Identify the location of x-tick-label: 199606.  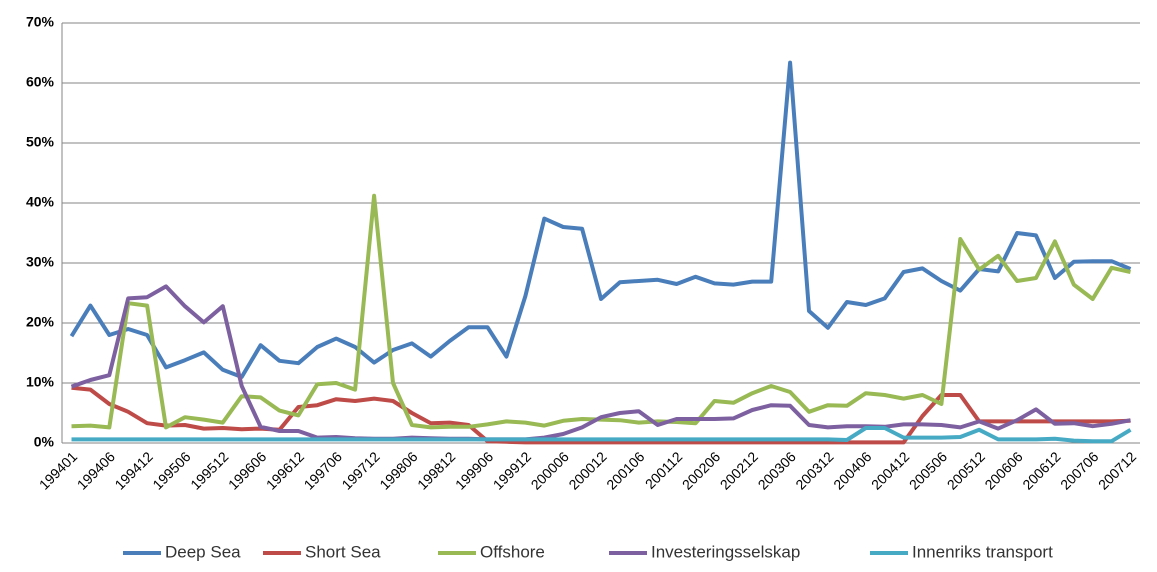
(247, 470).